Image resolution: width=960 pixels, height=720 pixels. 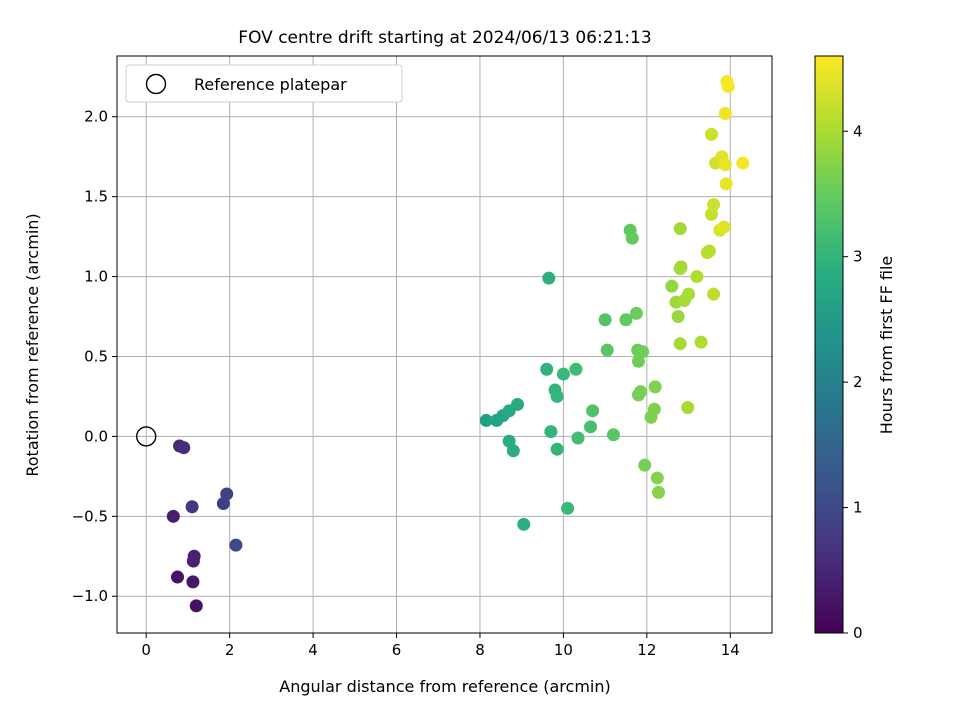 What do you see at coordinates (32, 344) in the screenshot?
I see `y-axis-label: Rotation from reference (arcmin)` at bounding box center [32, 344].